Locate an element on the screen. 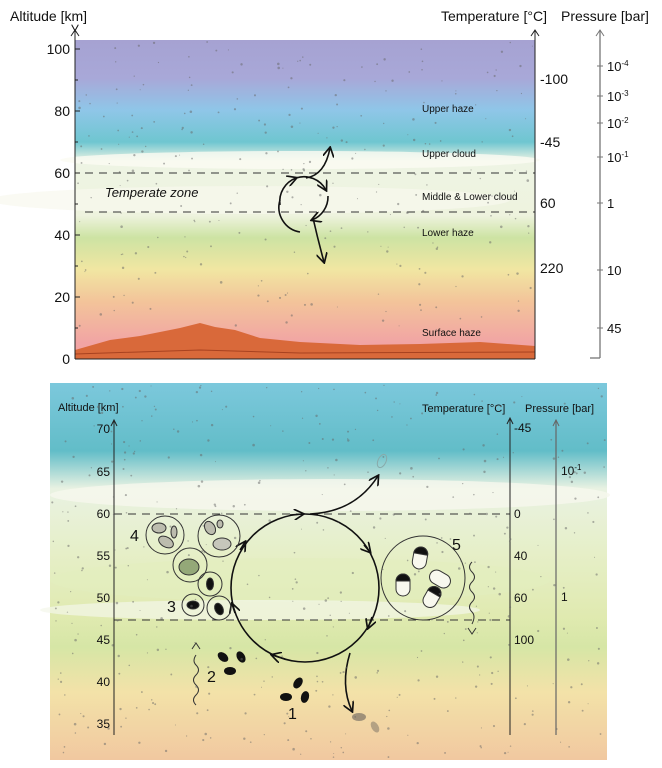 The image size is (662, 768). altitude-tick: 35 is located at coordinates (104, 724).